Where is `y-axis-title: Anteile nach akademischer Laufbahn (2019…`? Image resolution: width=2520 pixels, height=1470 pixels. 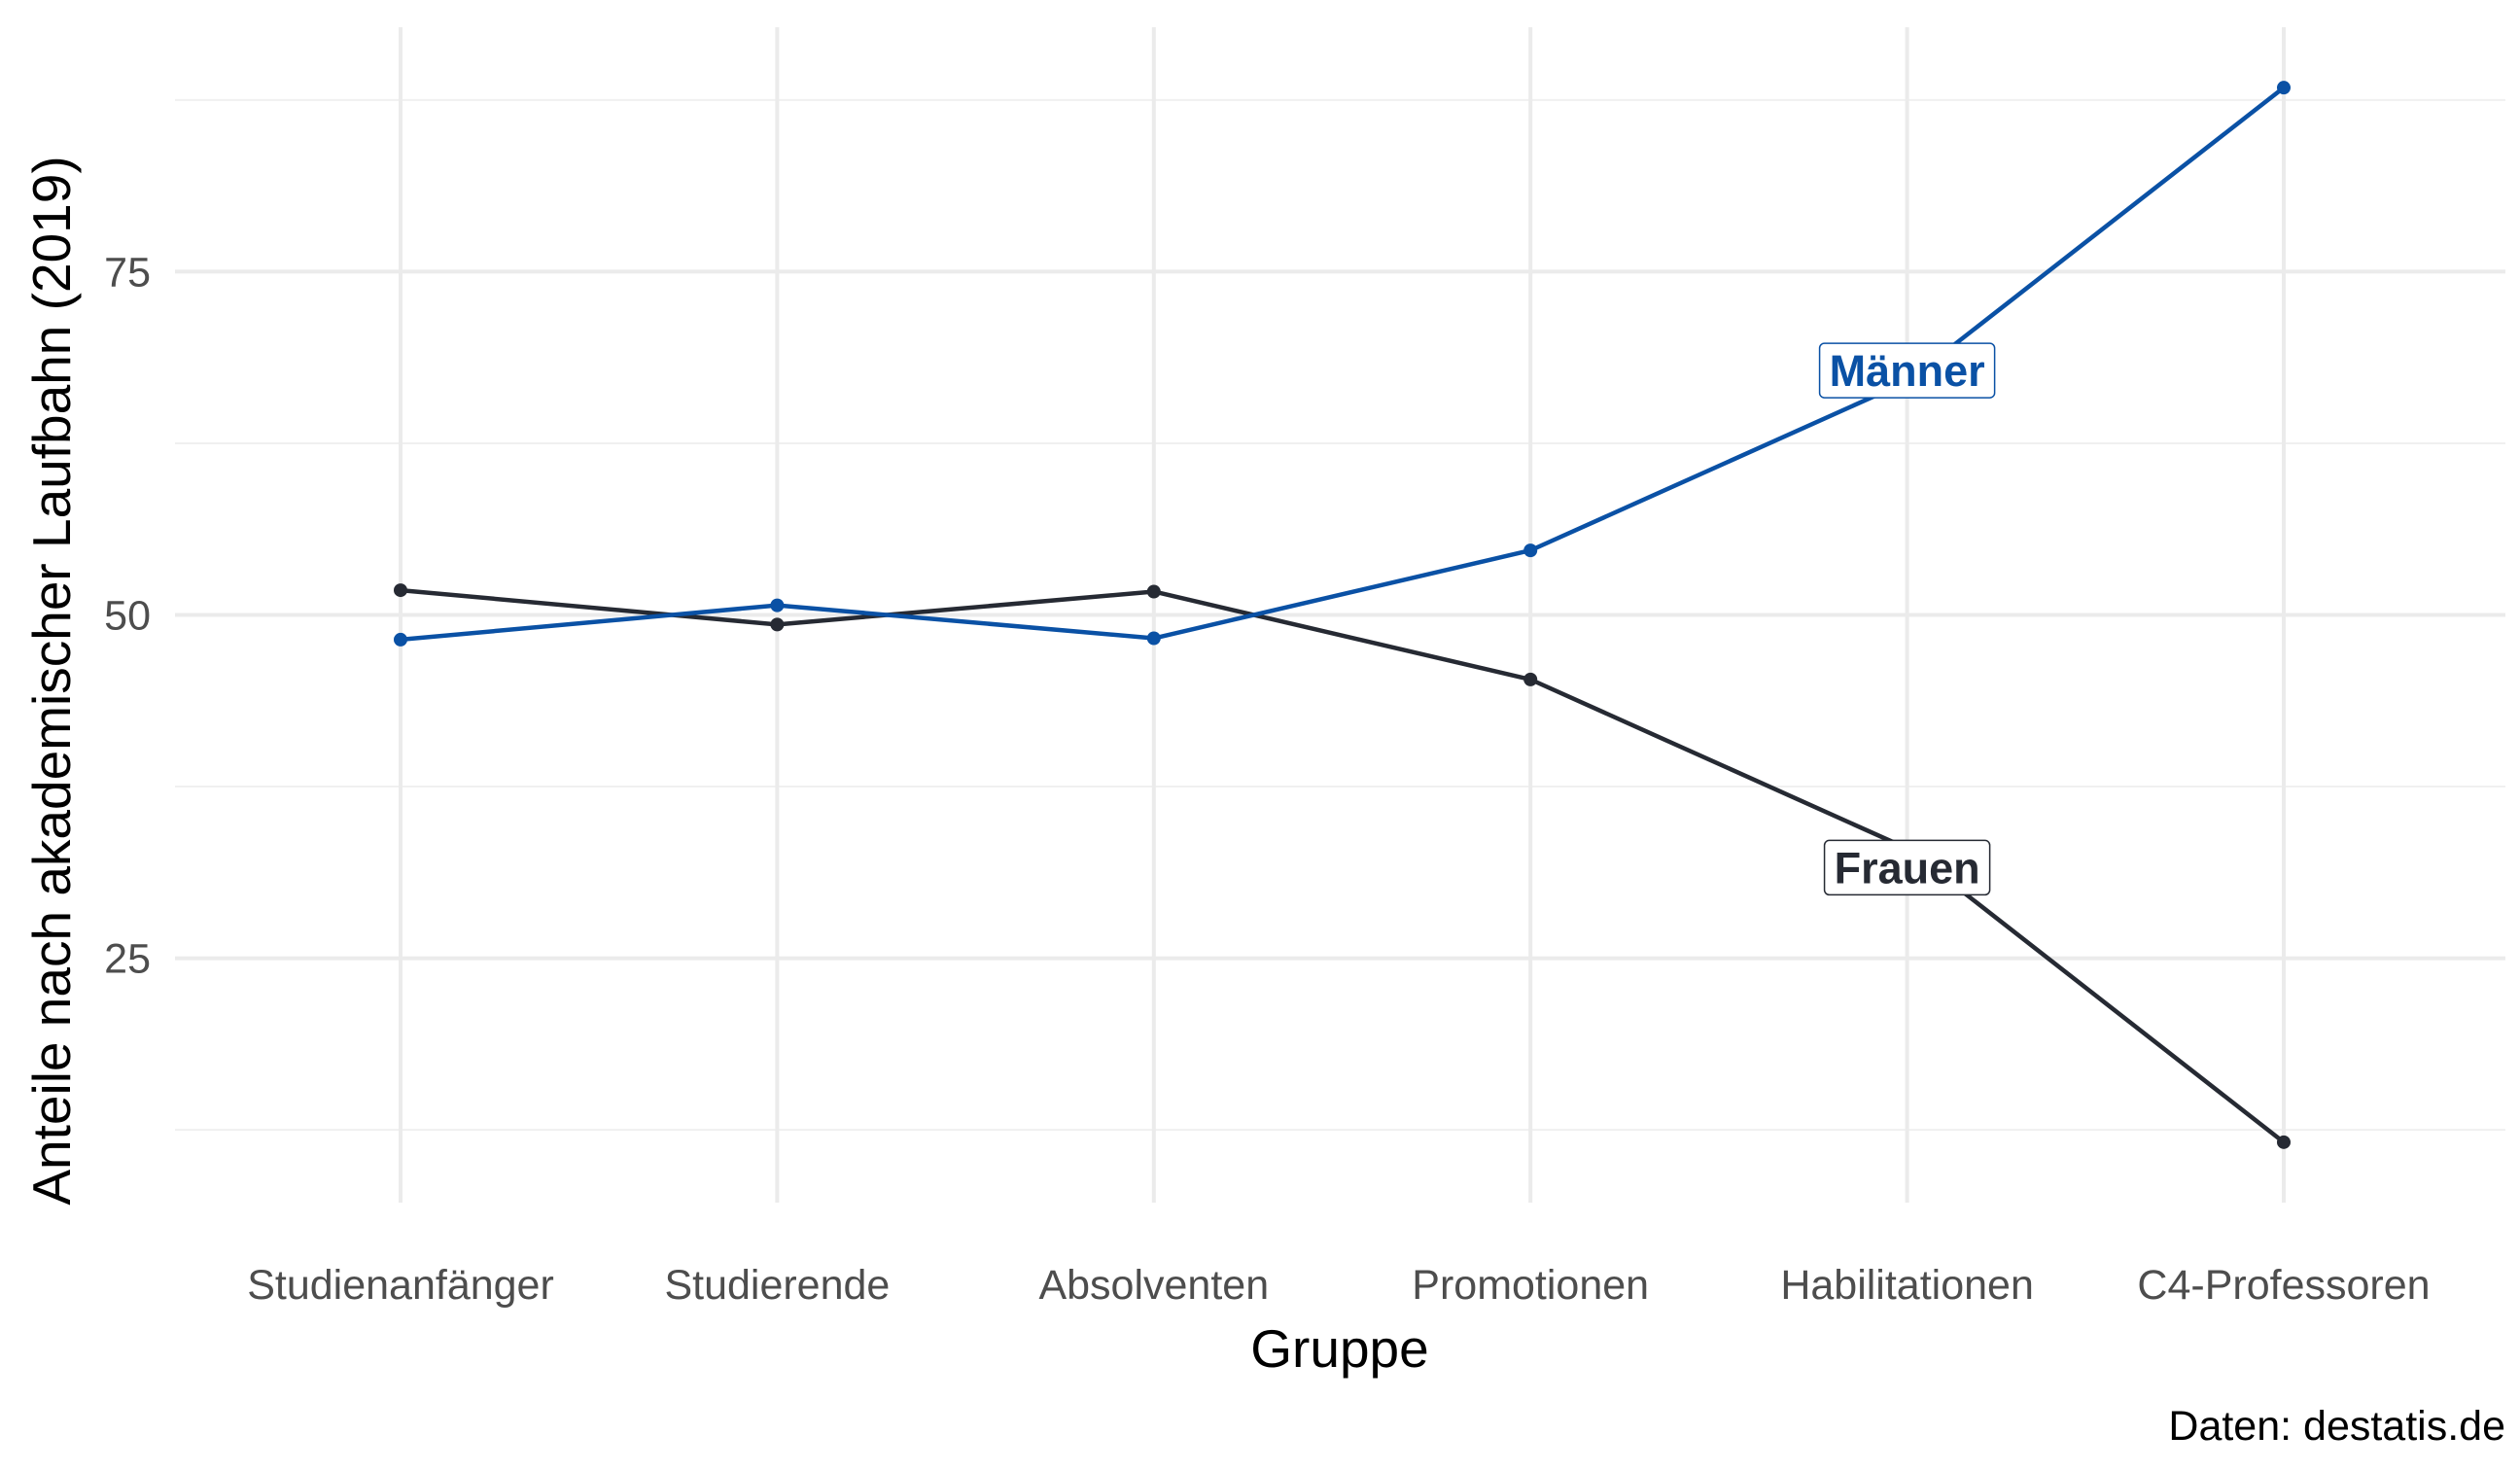 y-axis-title: Anteile nach akademischer Laufbahn (2019… is located at coordinates (51, 680).